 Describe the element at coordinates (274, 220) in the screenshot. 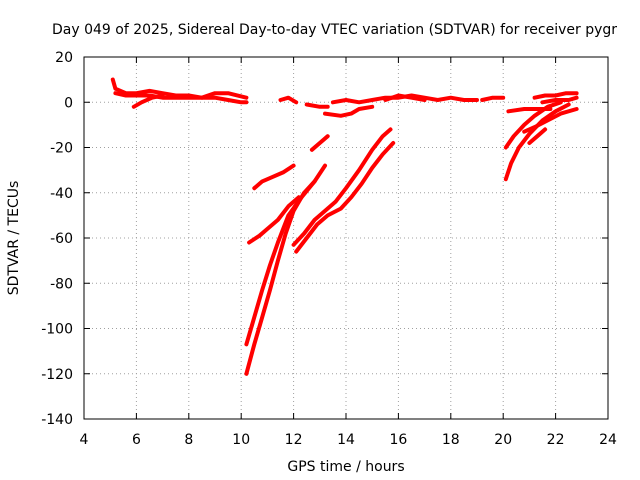

I see `series-pass-s` at that location.